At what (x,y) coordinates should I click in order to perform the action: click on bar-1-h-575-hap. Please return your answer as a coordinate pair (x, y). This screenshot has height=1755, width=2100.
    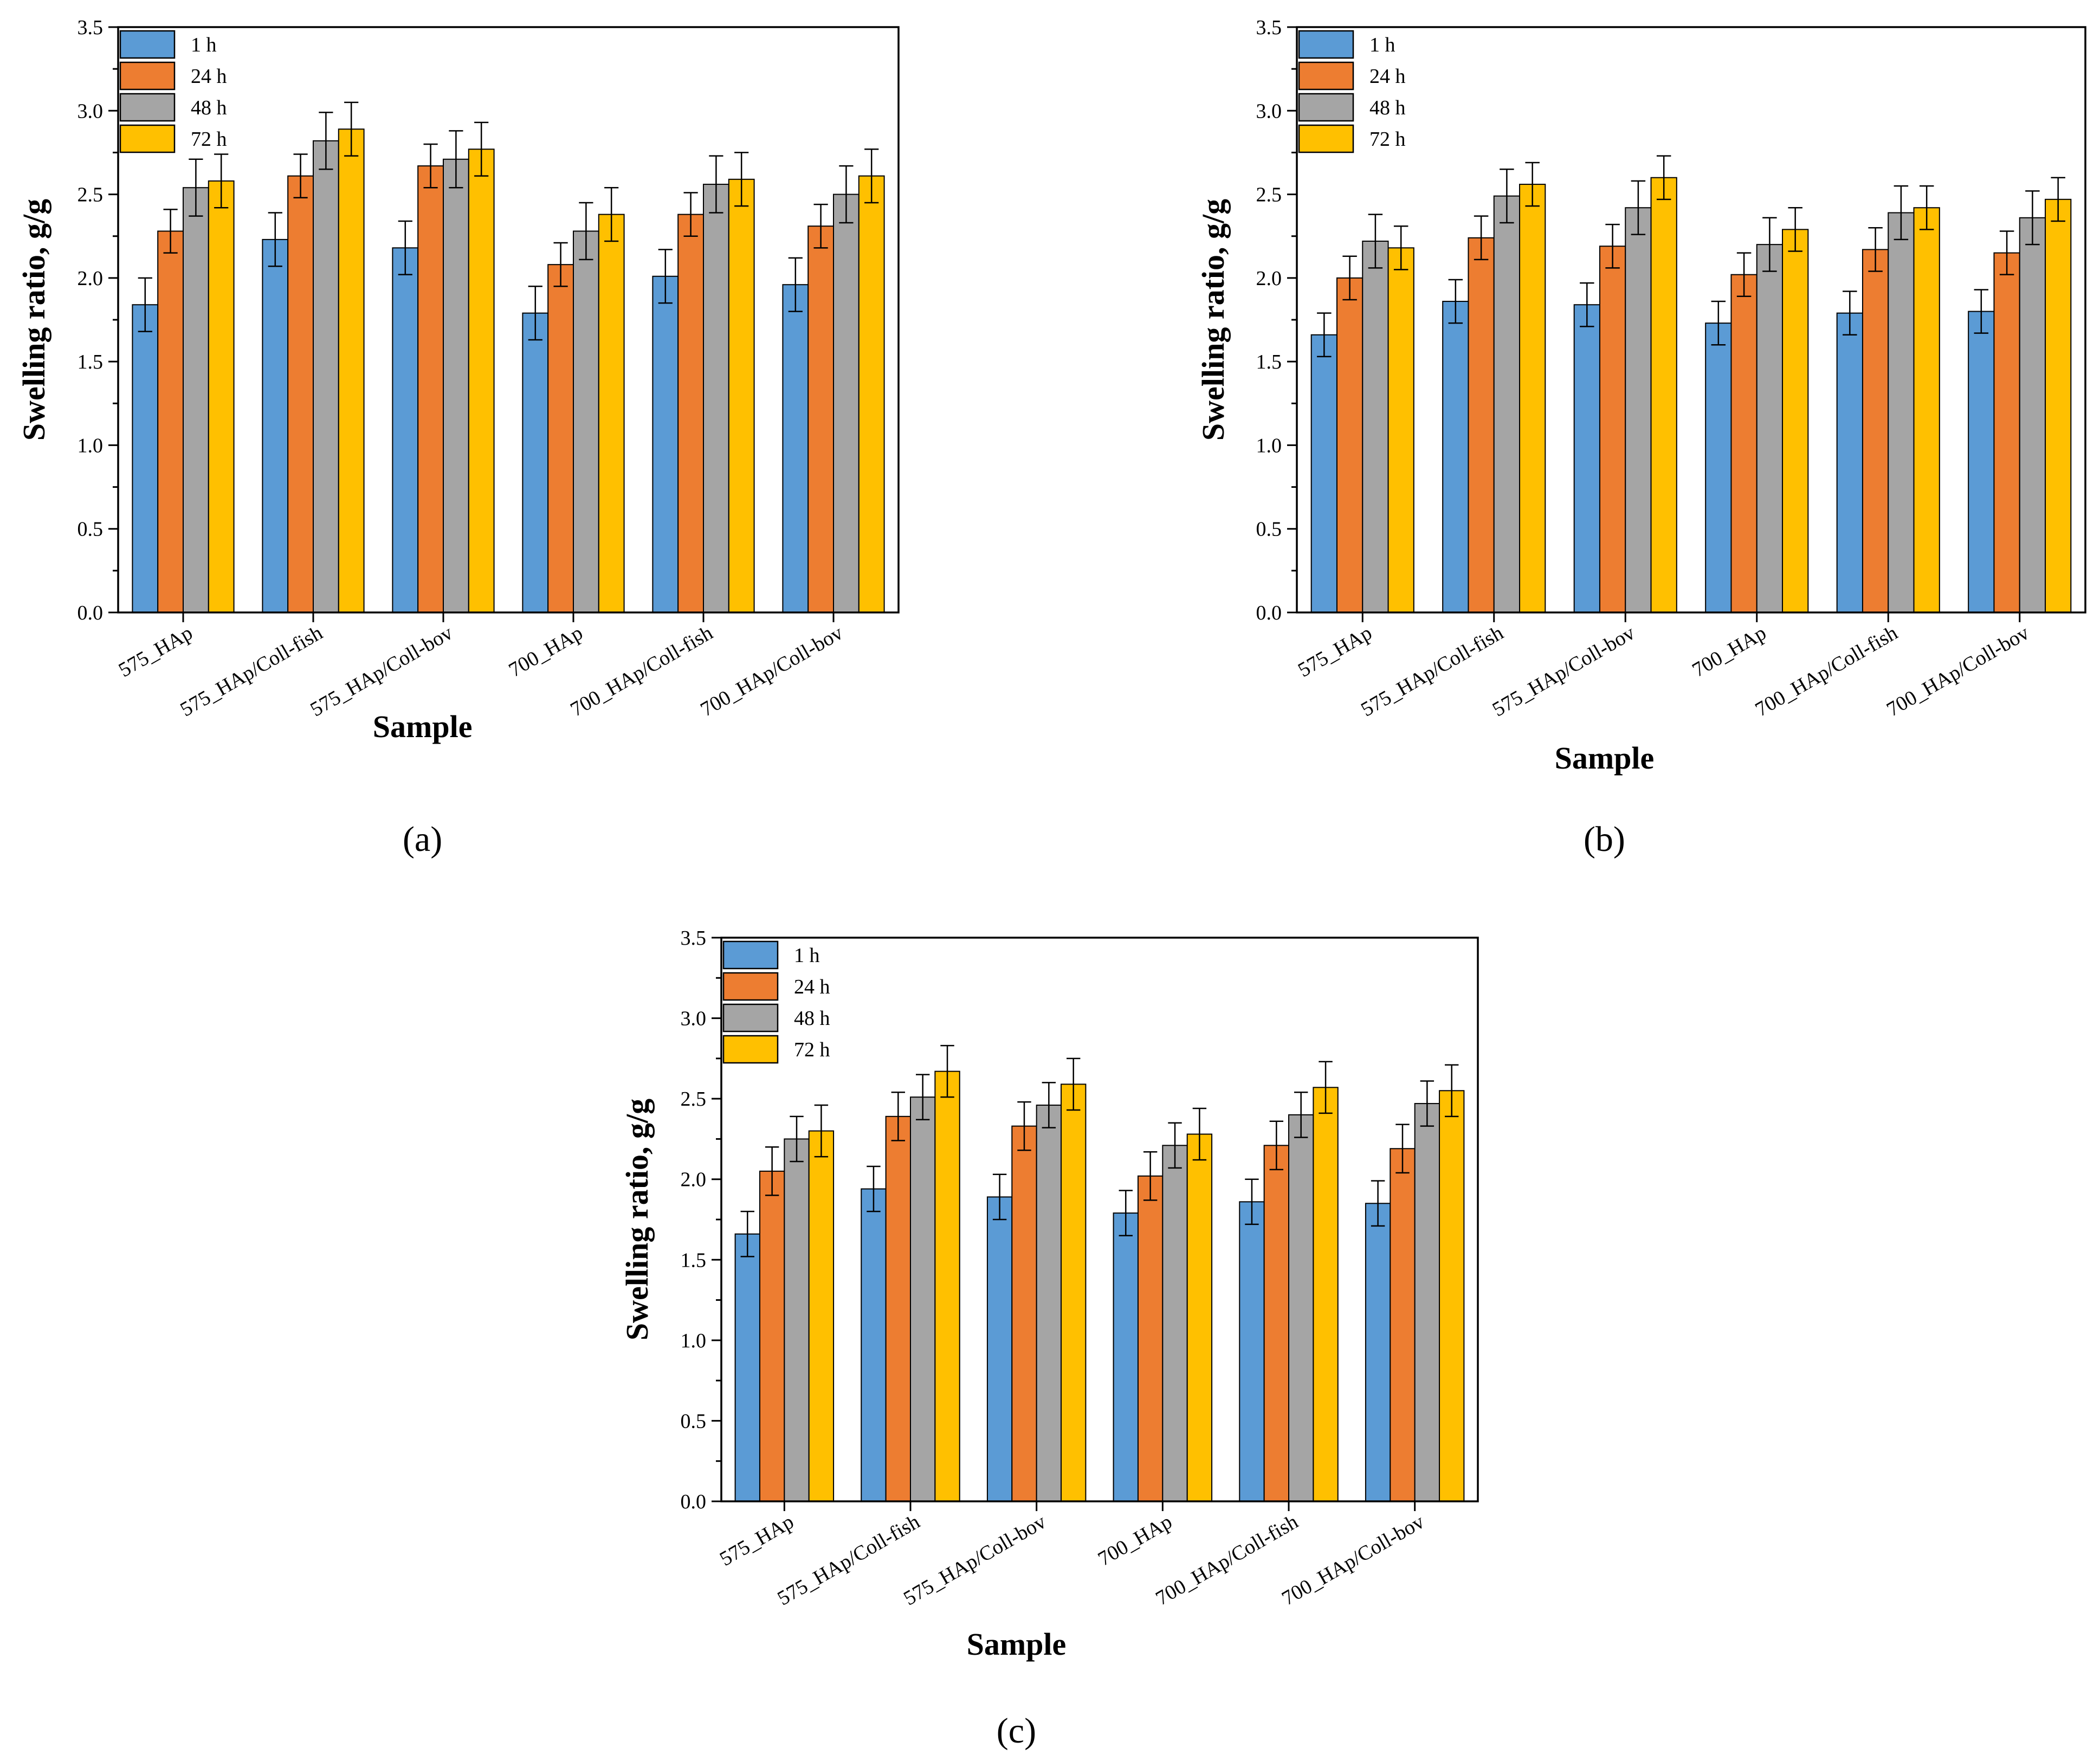
    Looking at the image, I should click on (1324, 473).